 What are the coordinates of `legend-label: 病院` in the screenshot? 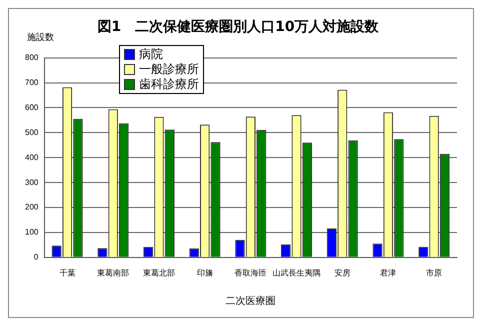 It's located at (151, 54).